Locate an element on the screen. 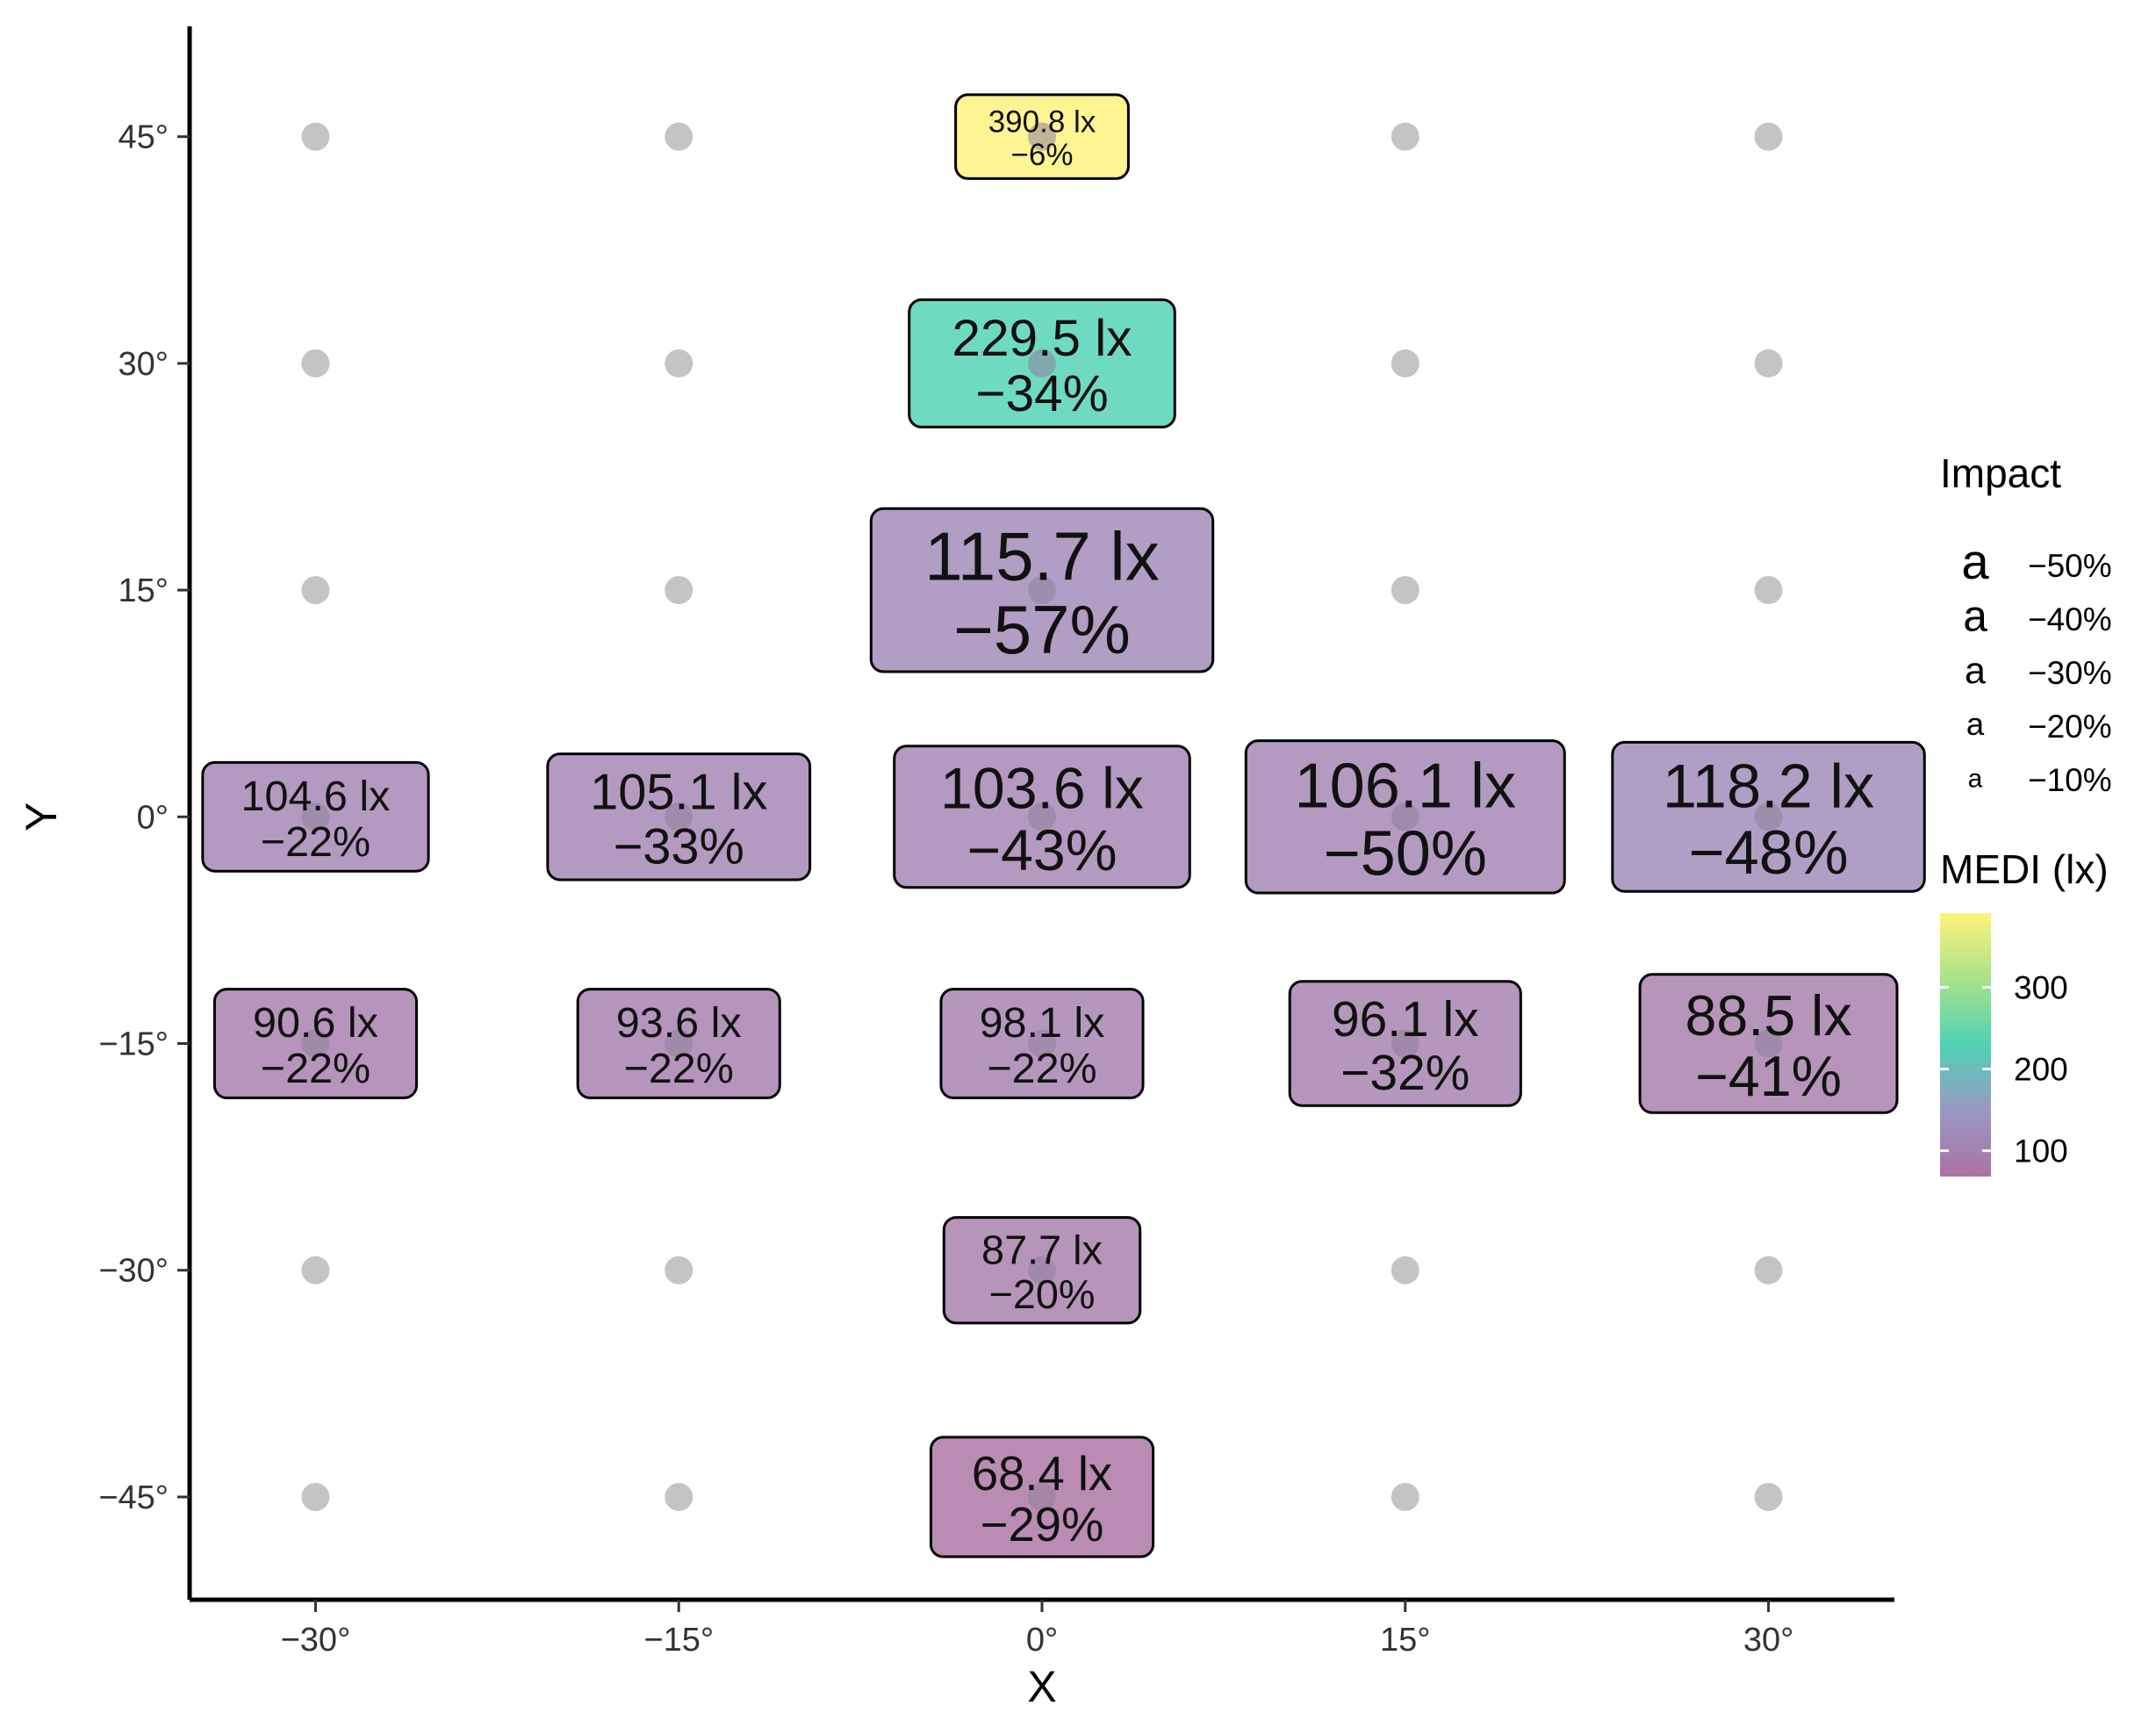 The height and width of the screenshot is (1713, 2156). medi-label: 104.6 lx is located at coordinates (316, 796).